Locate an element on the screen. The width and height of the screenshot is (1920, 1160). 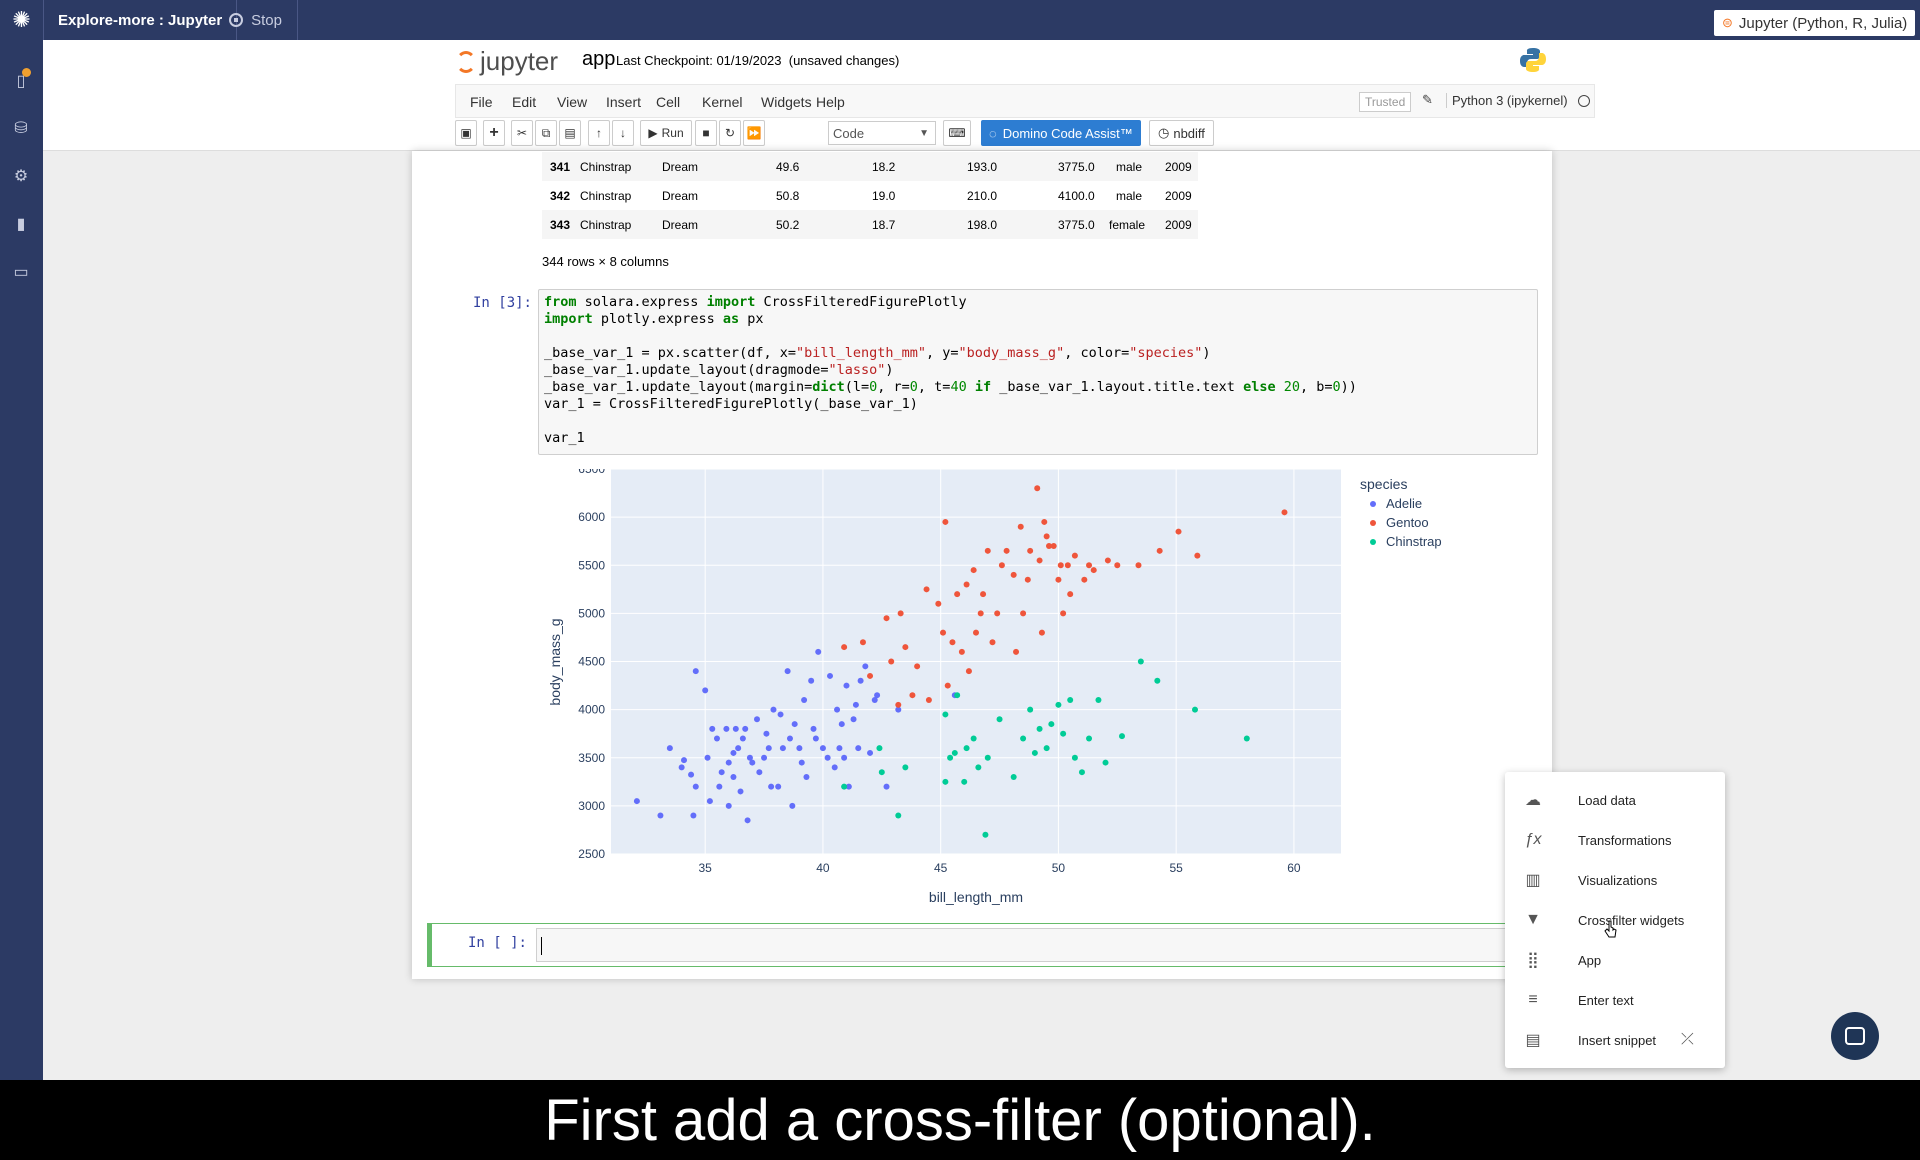
filter-icon: ▼ is located at coordinates (1533, 919).